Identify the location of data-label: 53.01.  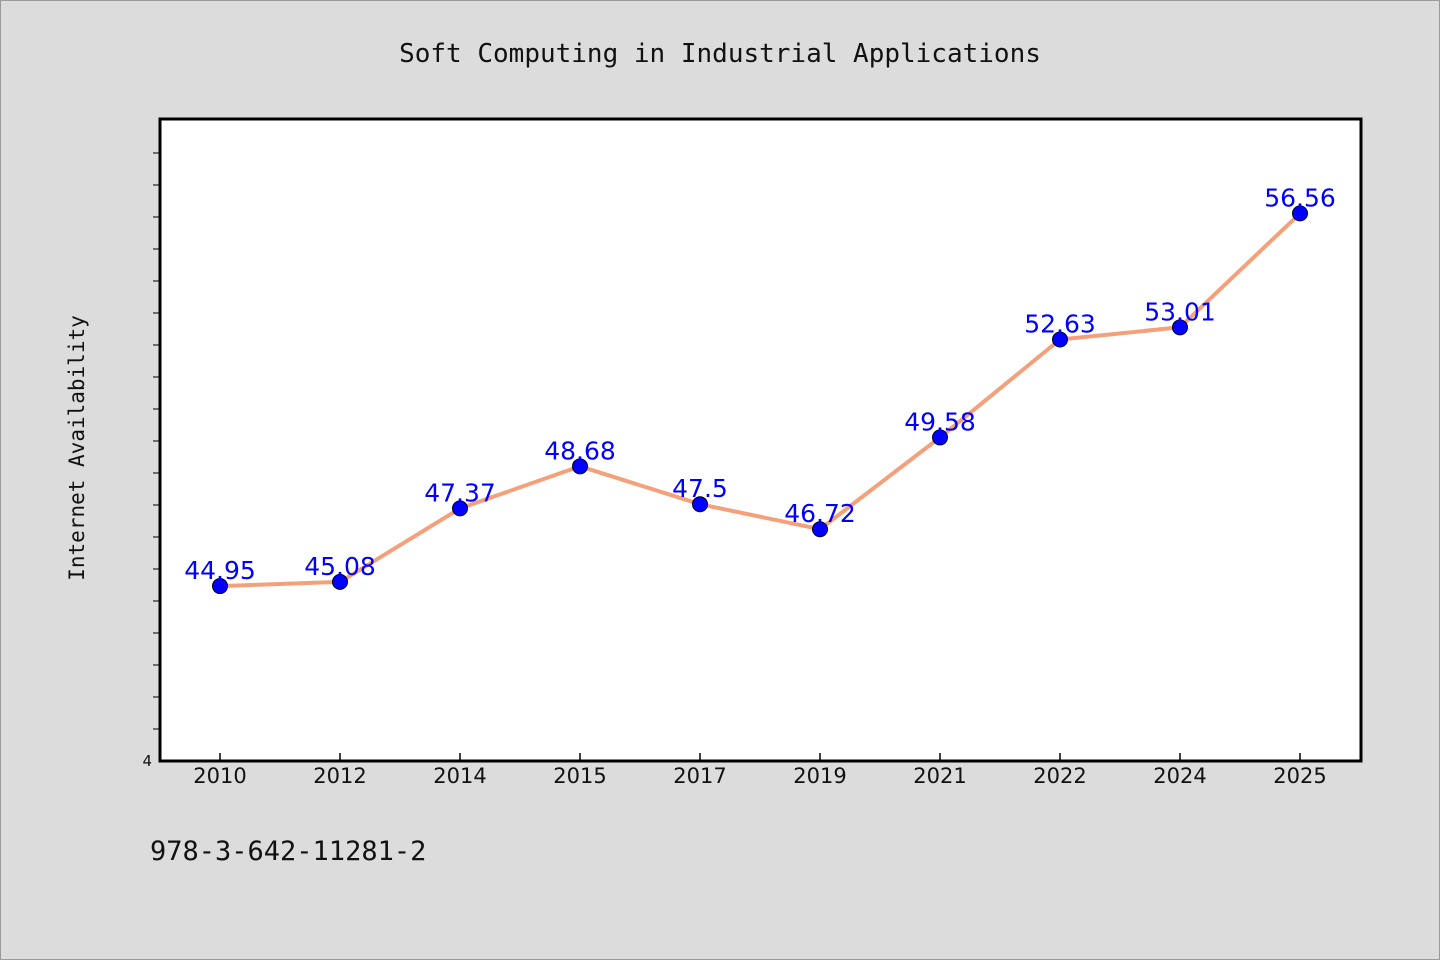
(1180, 311).